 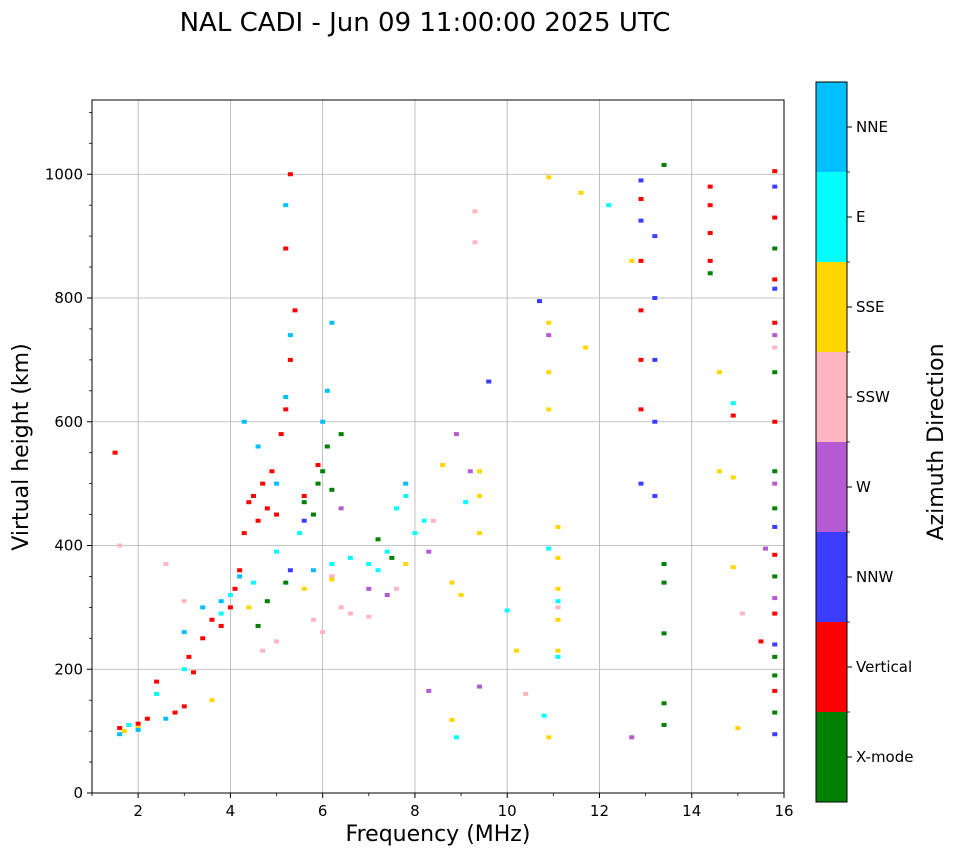 What do you see at coordinates (68, 546) in the screenshot?
I see `y-tick-label: 400` at bounding box center [68, 546].